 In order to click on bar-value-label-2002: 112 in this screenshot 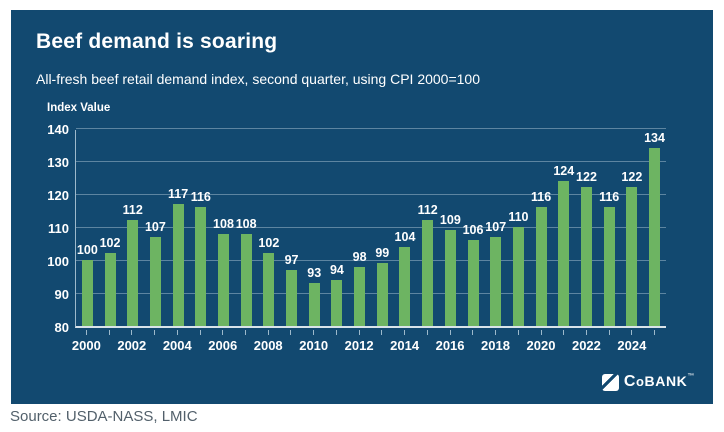, I will do `click(132, 210)`.